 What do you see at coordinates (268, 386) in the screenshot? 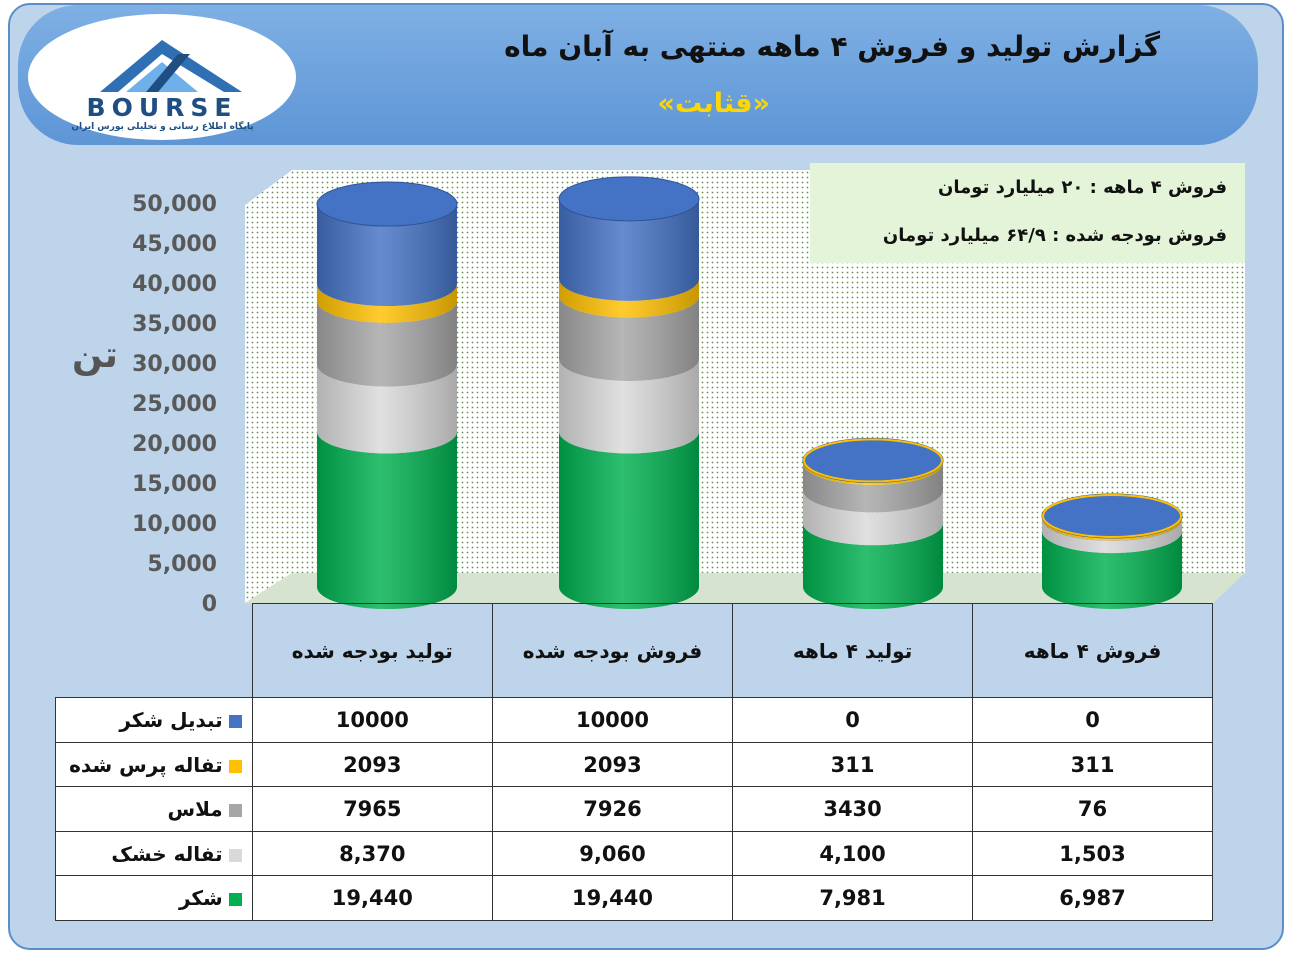
I see `side-wall` at bounding box center [268, 386].